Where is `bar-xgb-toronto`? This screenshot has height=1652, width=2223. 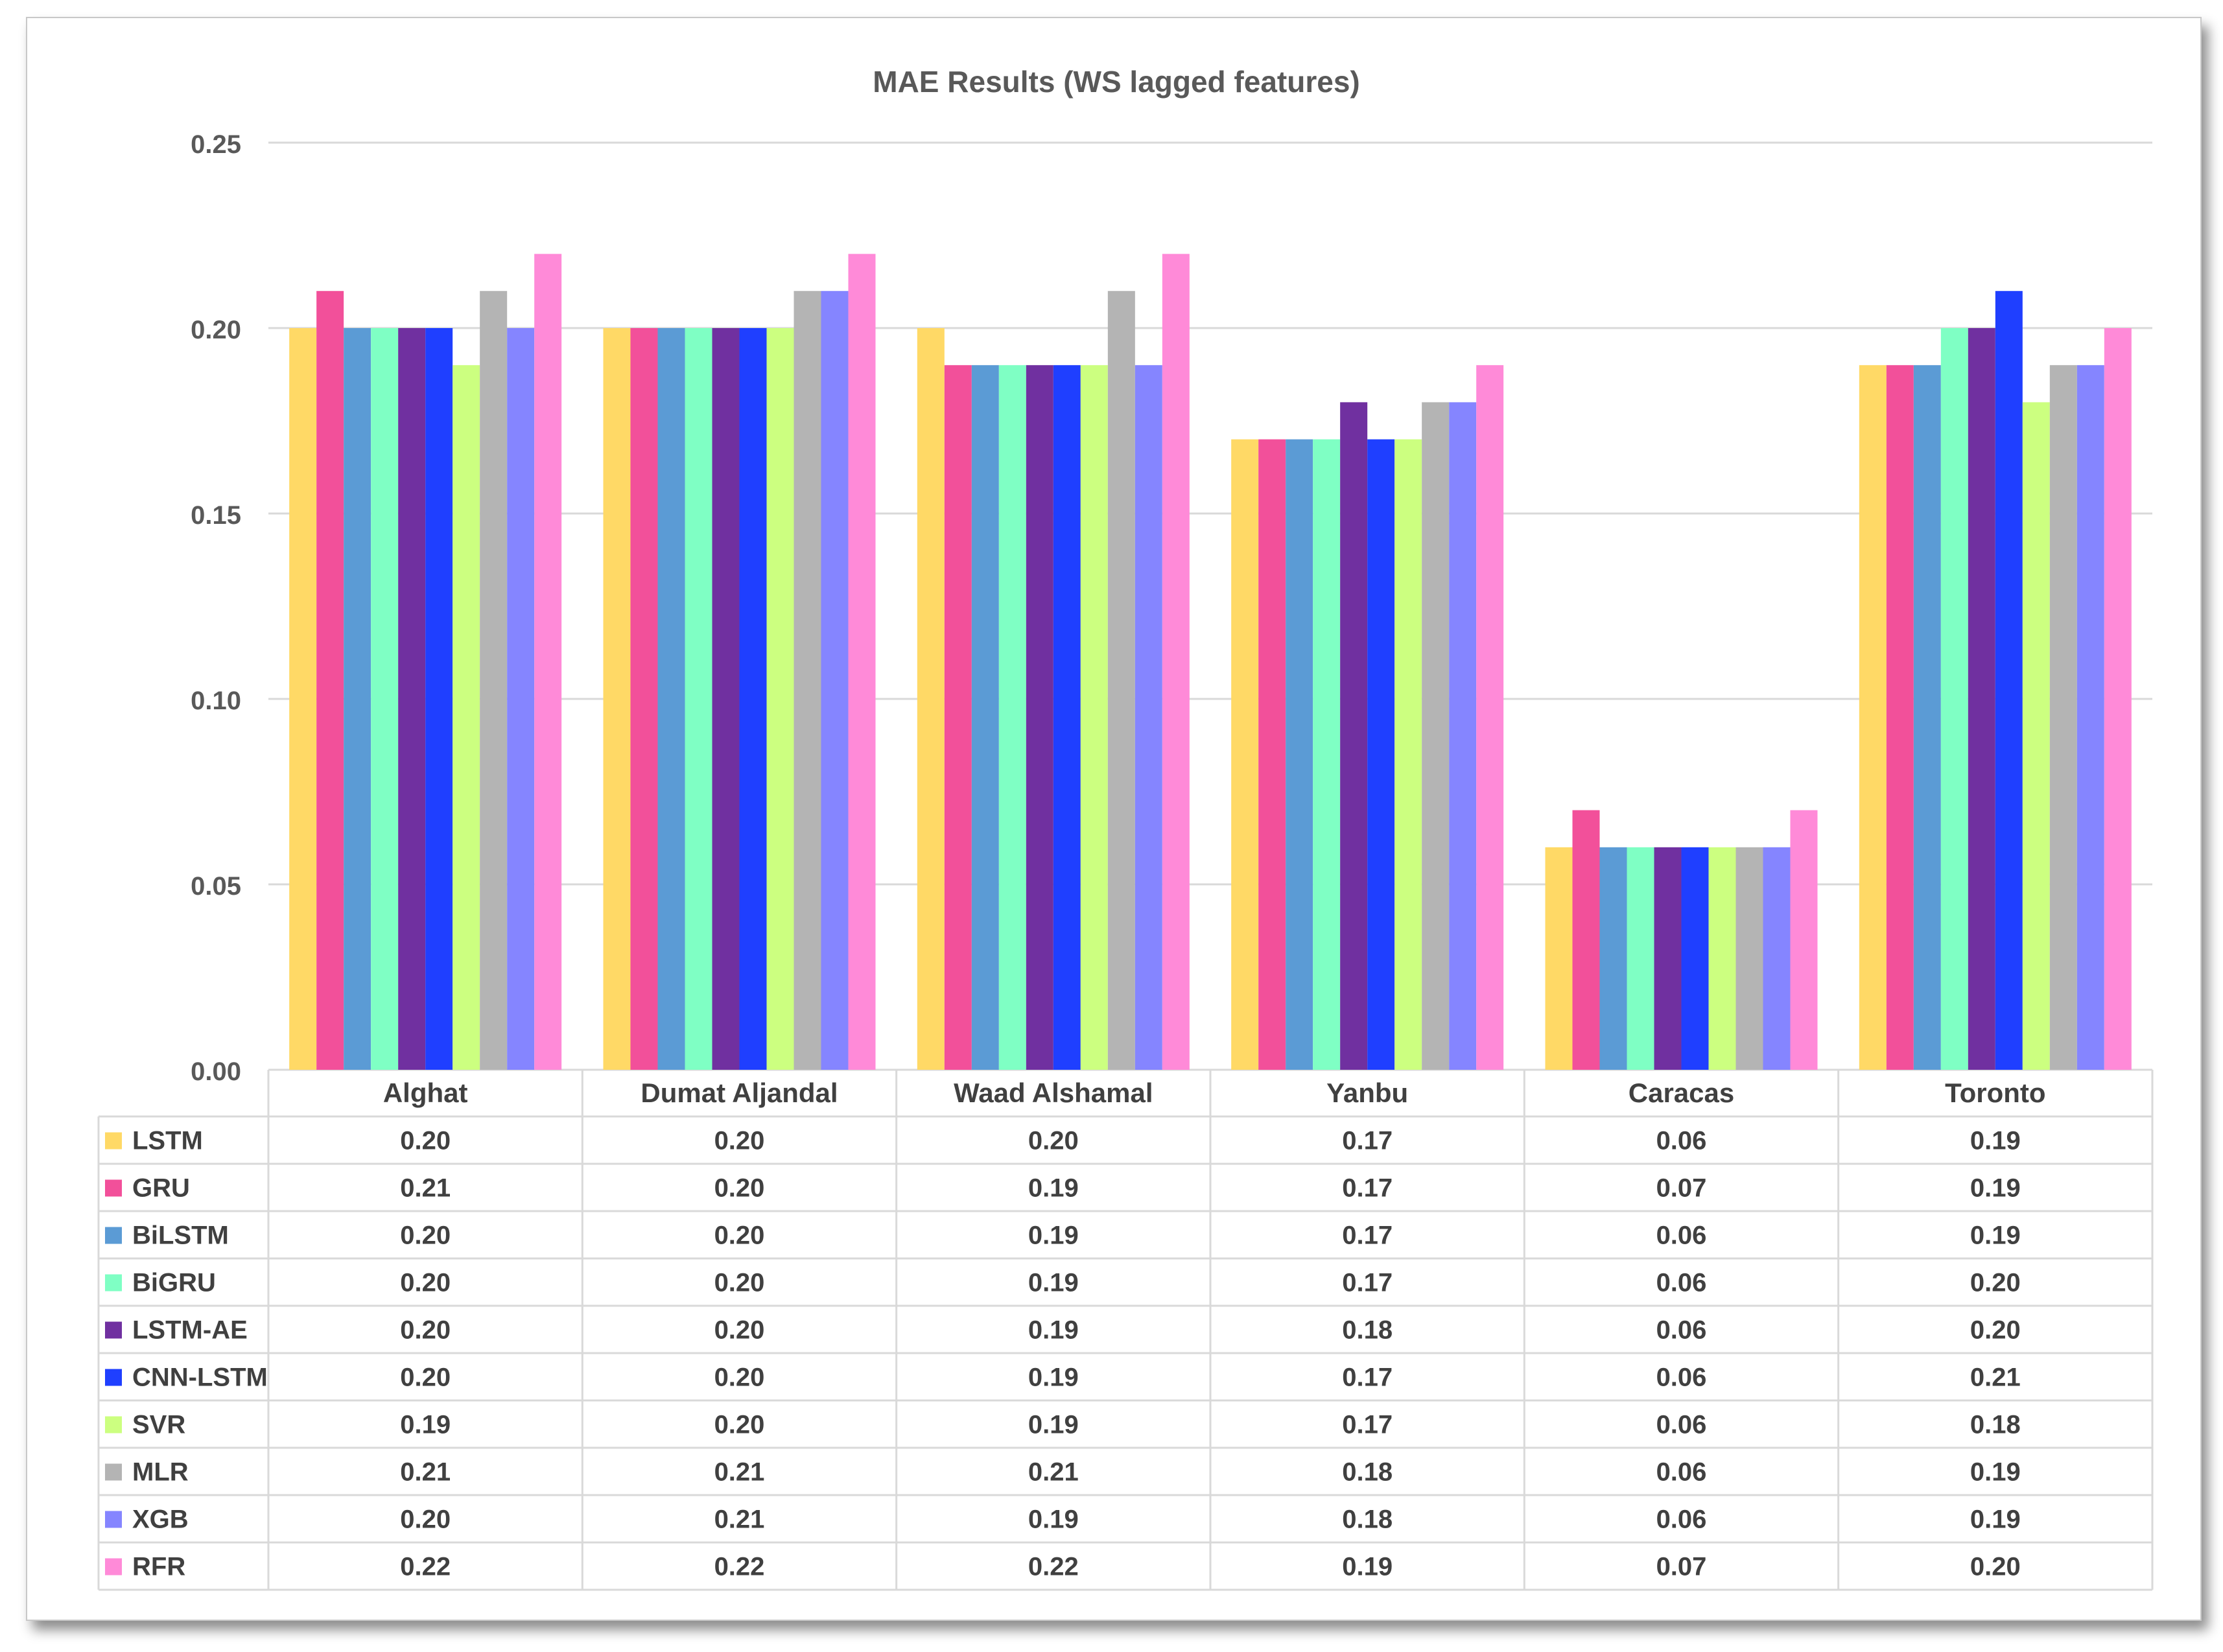 bar-xgb-toronto is located at coordinates (2090, 718).